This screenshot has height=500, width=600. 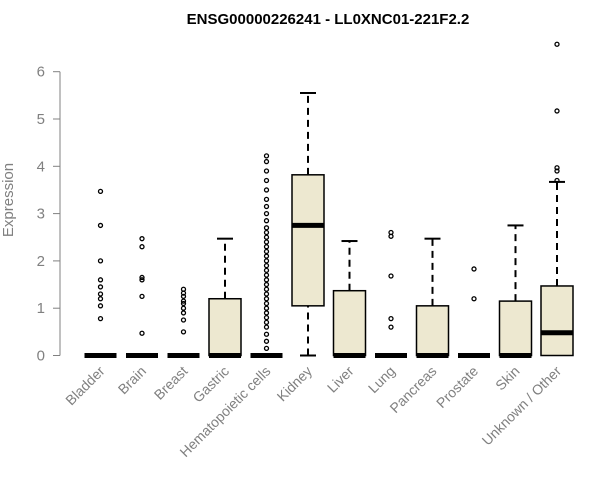 What do you see at coordinates (328, 19) in the screenshot?
I see `chart-title: ENSG00000226241 - LL0XNC01-221F2.2` at bounding box center [328, 19].